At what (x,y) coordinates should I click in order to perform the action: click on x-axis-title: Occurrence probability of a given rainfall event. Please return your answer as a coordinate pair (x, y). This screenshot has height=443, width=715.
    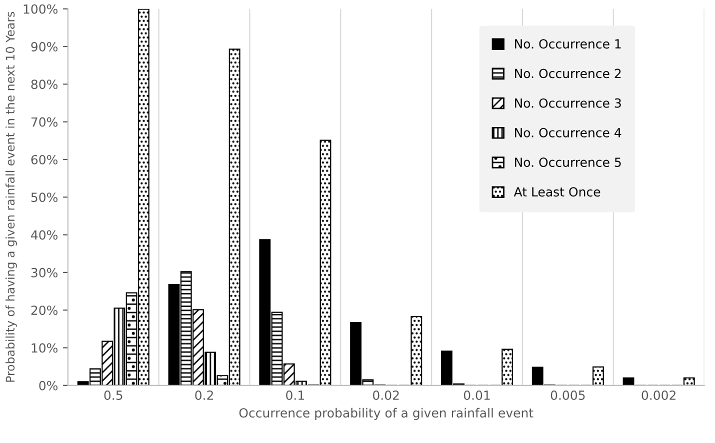
    Looking at the image, I should click on (386, 414).